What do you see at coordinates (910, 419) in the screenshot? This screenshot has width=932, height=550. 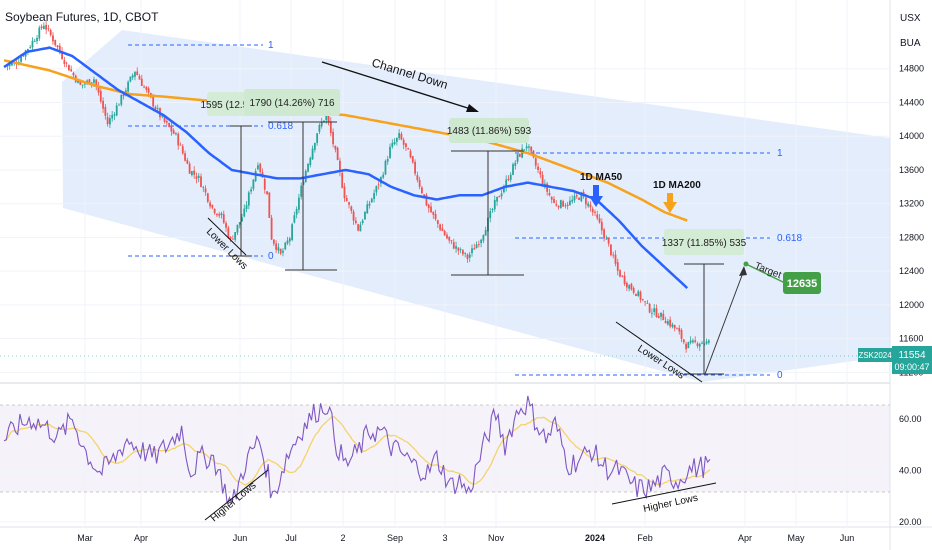 I see `rsi-tick-label: 60.00` at bounding box center [910, 419].